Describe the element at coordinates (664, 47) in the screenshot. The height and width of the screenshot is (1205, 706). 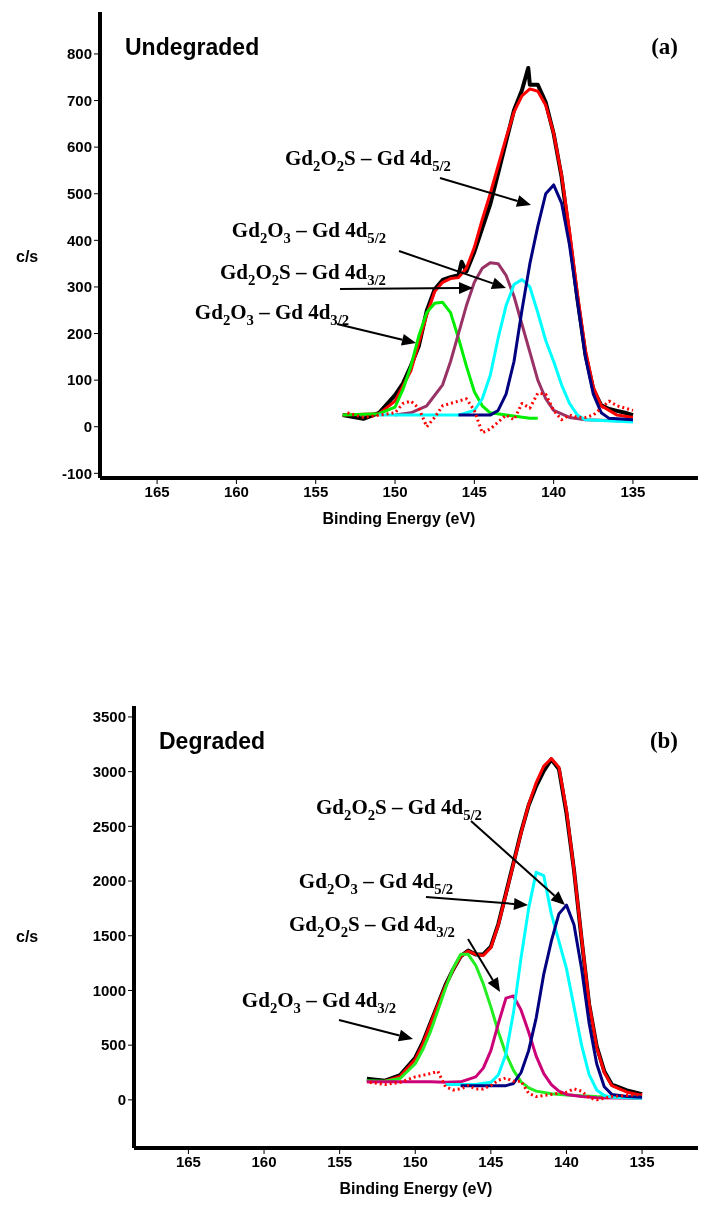
I see `text: (a)` at that location.